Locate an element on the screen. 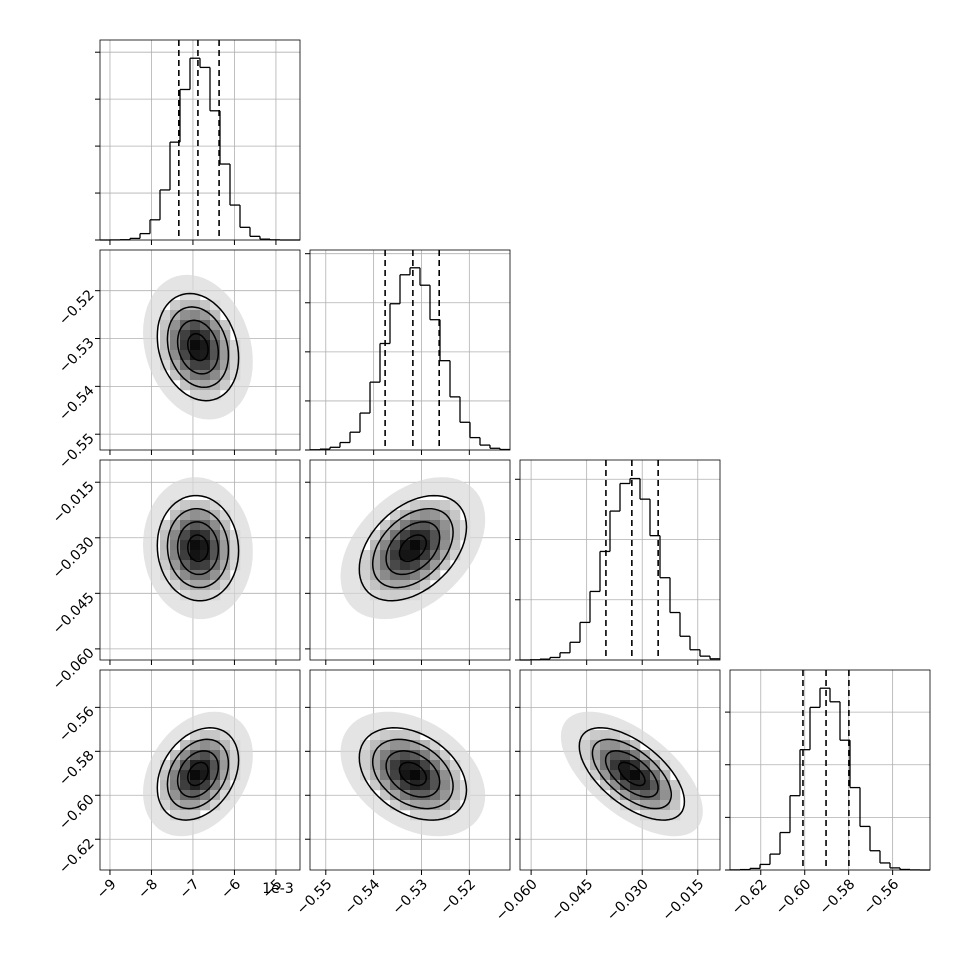  panel-frame is located at coordinates (410, 770).